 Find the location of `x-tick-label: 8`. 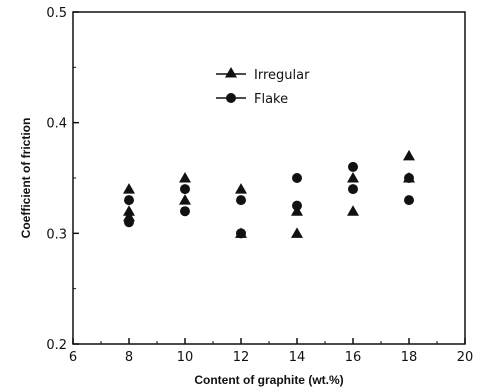

x-tick-label: 8 is located at coordinates (129, 357).